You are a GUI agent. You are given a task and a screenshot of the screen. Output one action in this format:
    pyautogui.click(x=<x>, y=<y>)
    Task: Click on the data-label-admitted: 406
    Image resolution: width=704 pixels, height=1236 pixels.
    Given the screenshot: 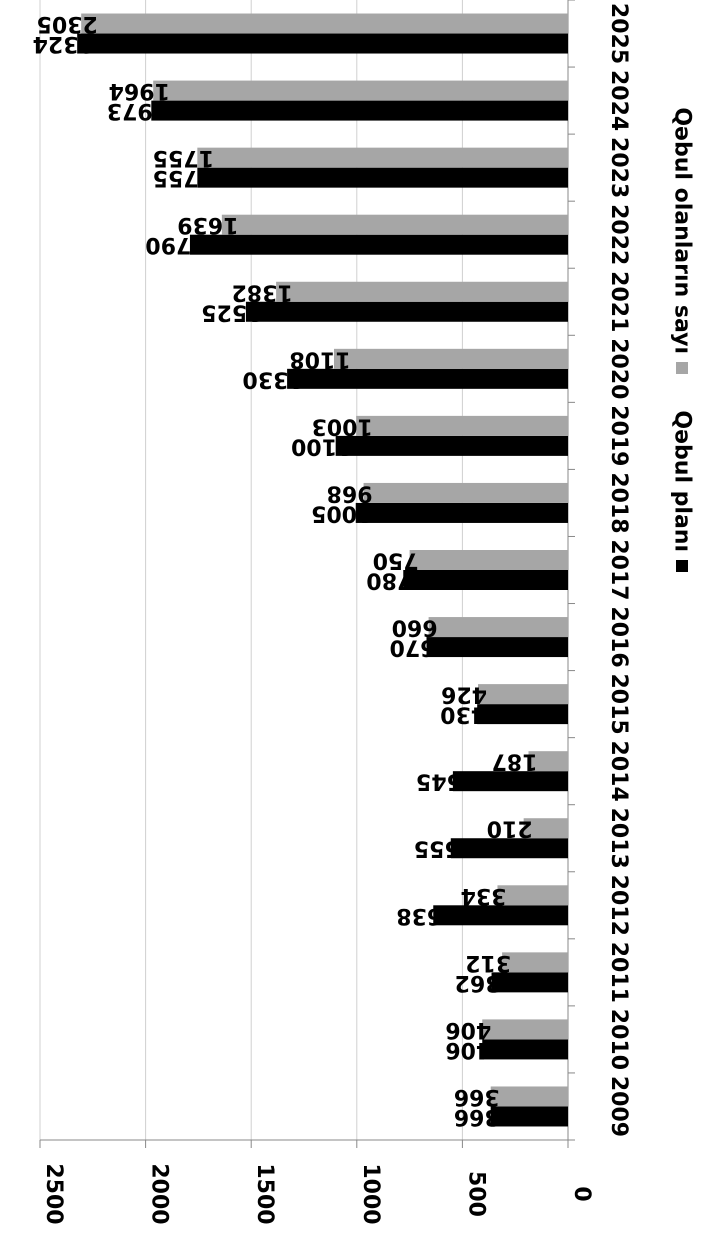 What is the action you would take?
    pyautogui.click(x=468, y=1029)
    